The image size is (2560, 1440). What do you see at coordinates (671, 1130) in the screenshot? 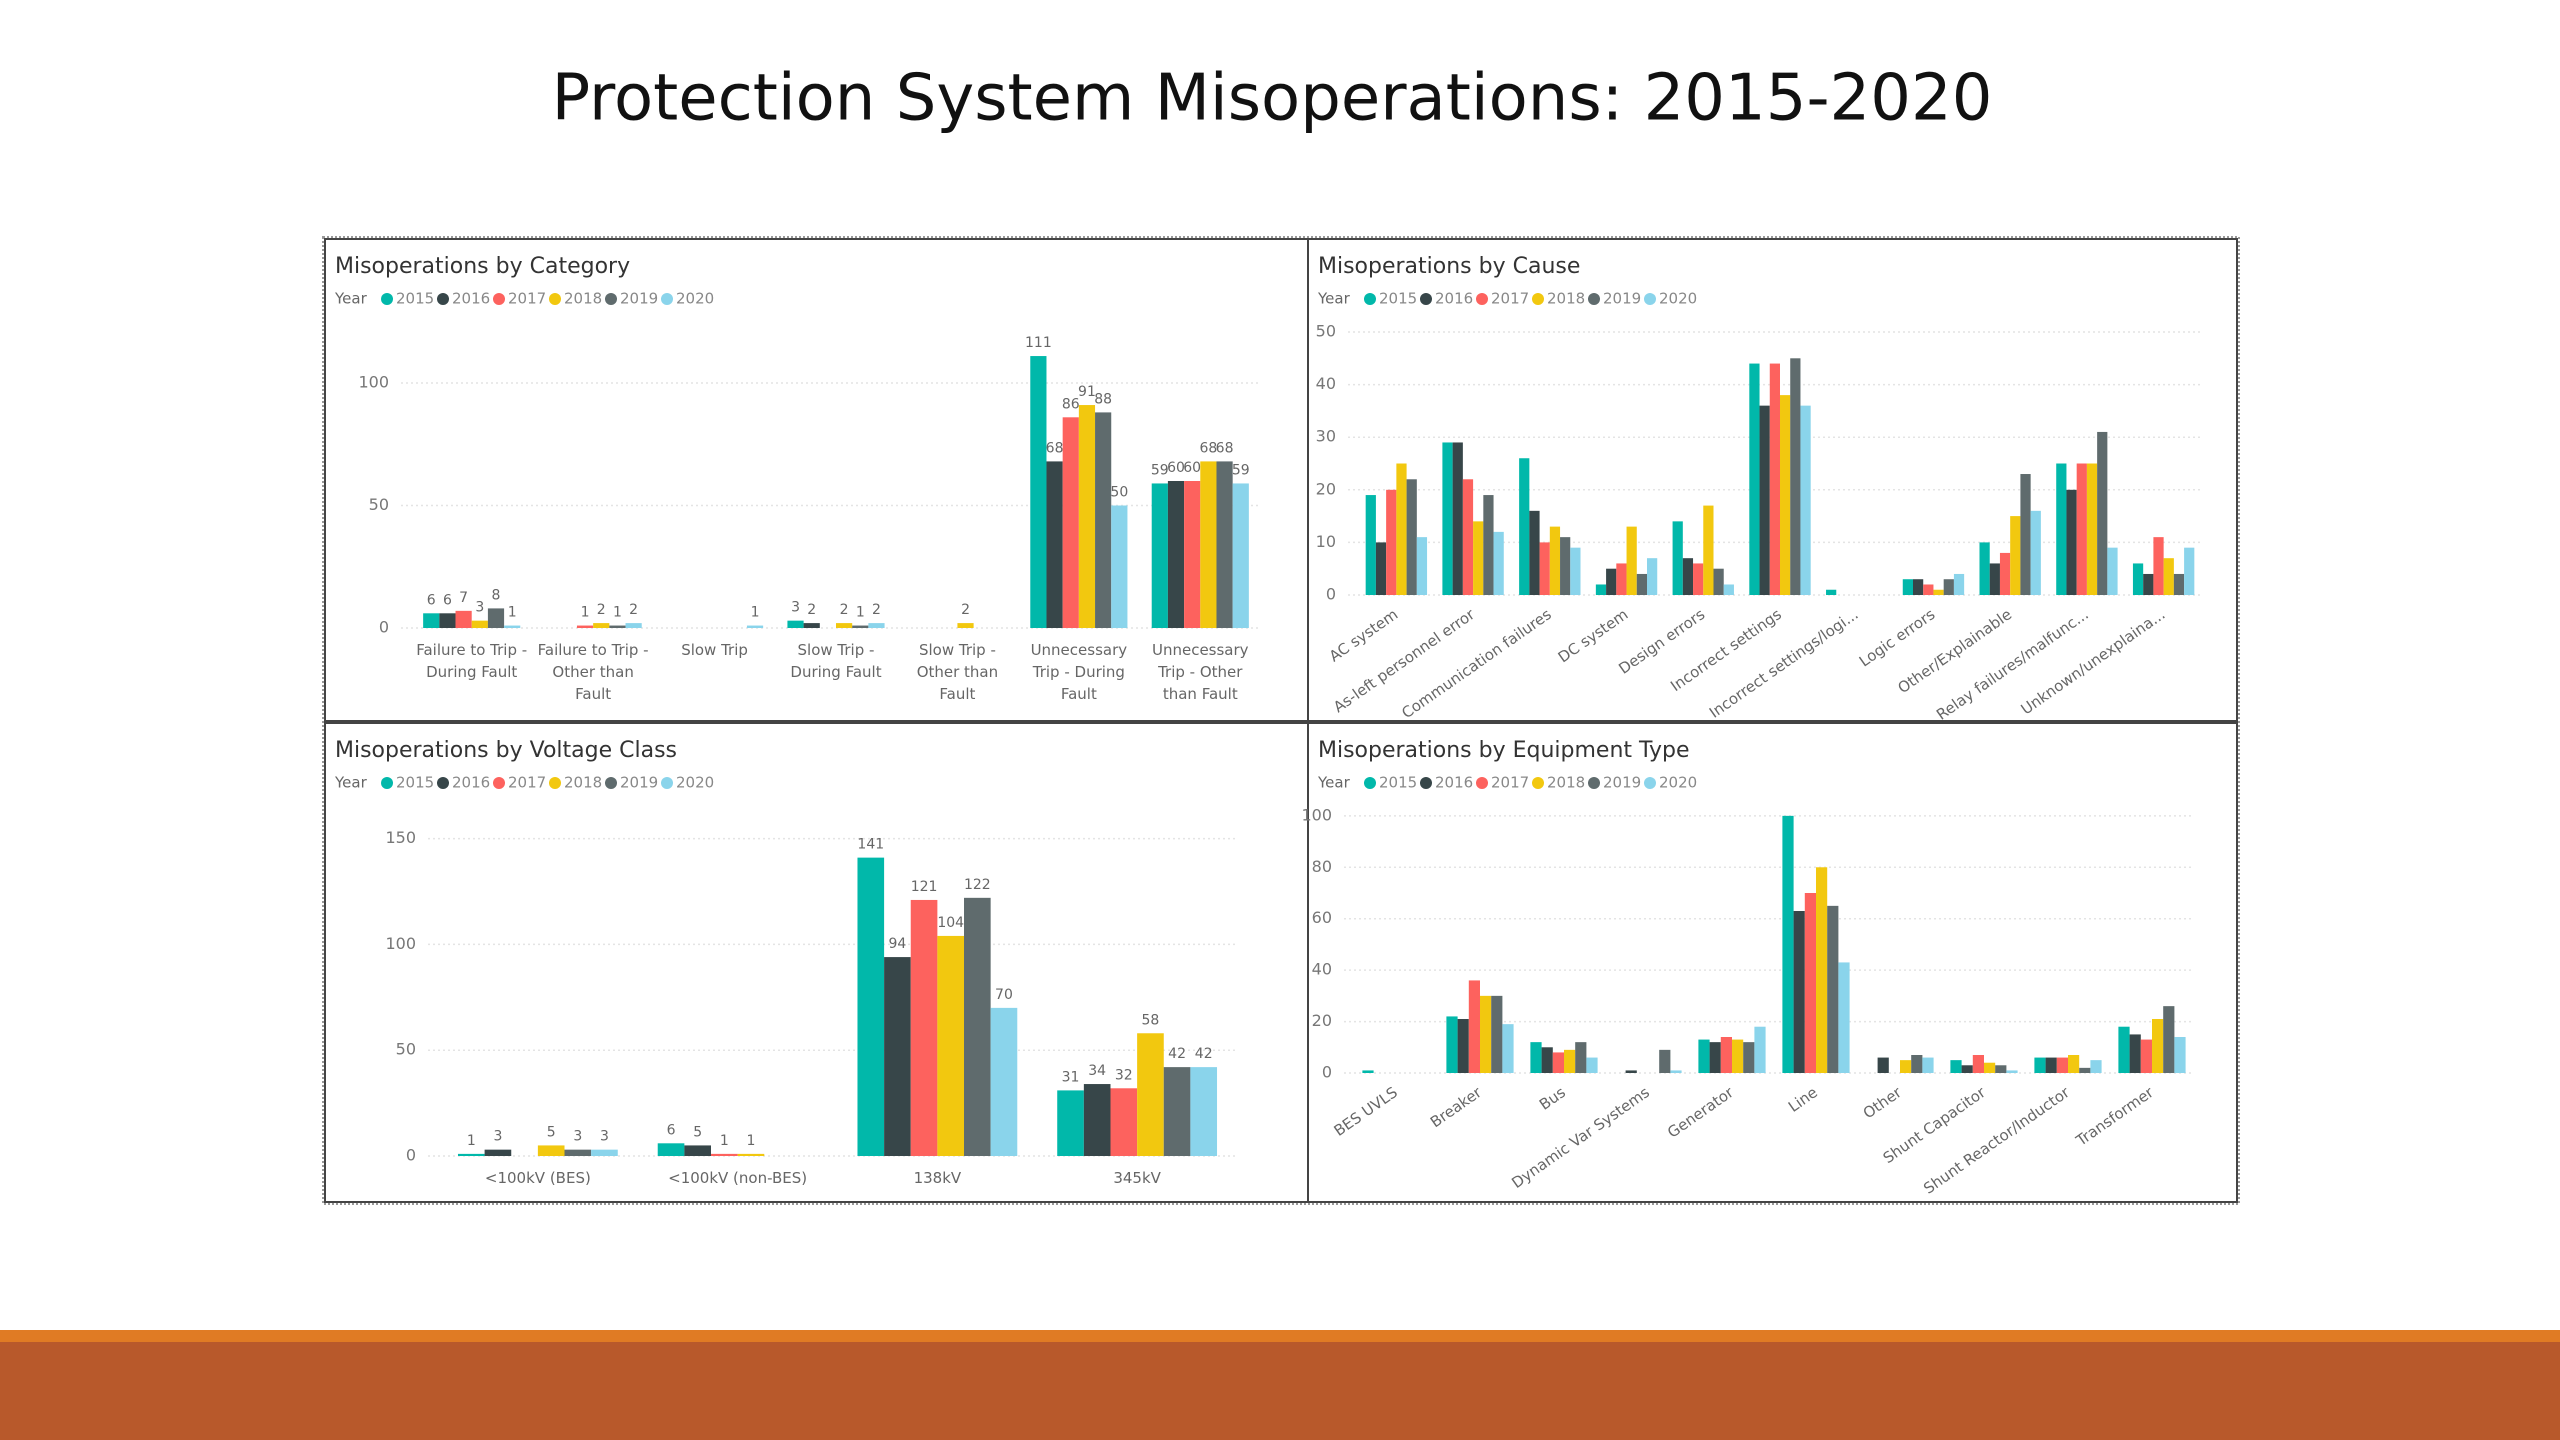
I see `data-label: 6` at bounding box center [671, 1130].